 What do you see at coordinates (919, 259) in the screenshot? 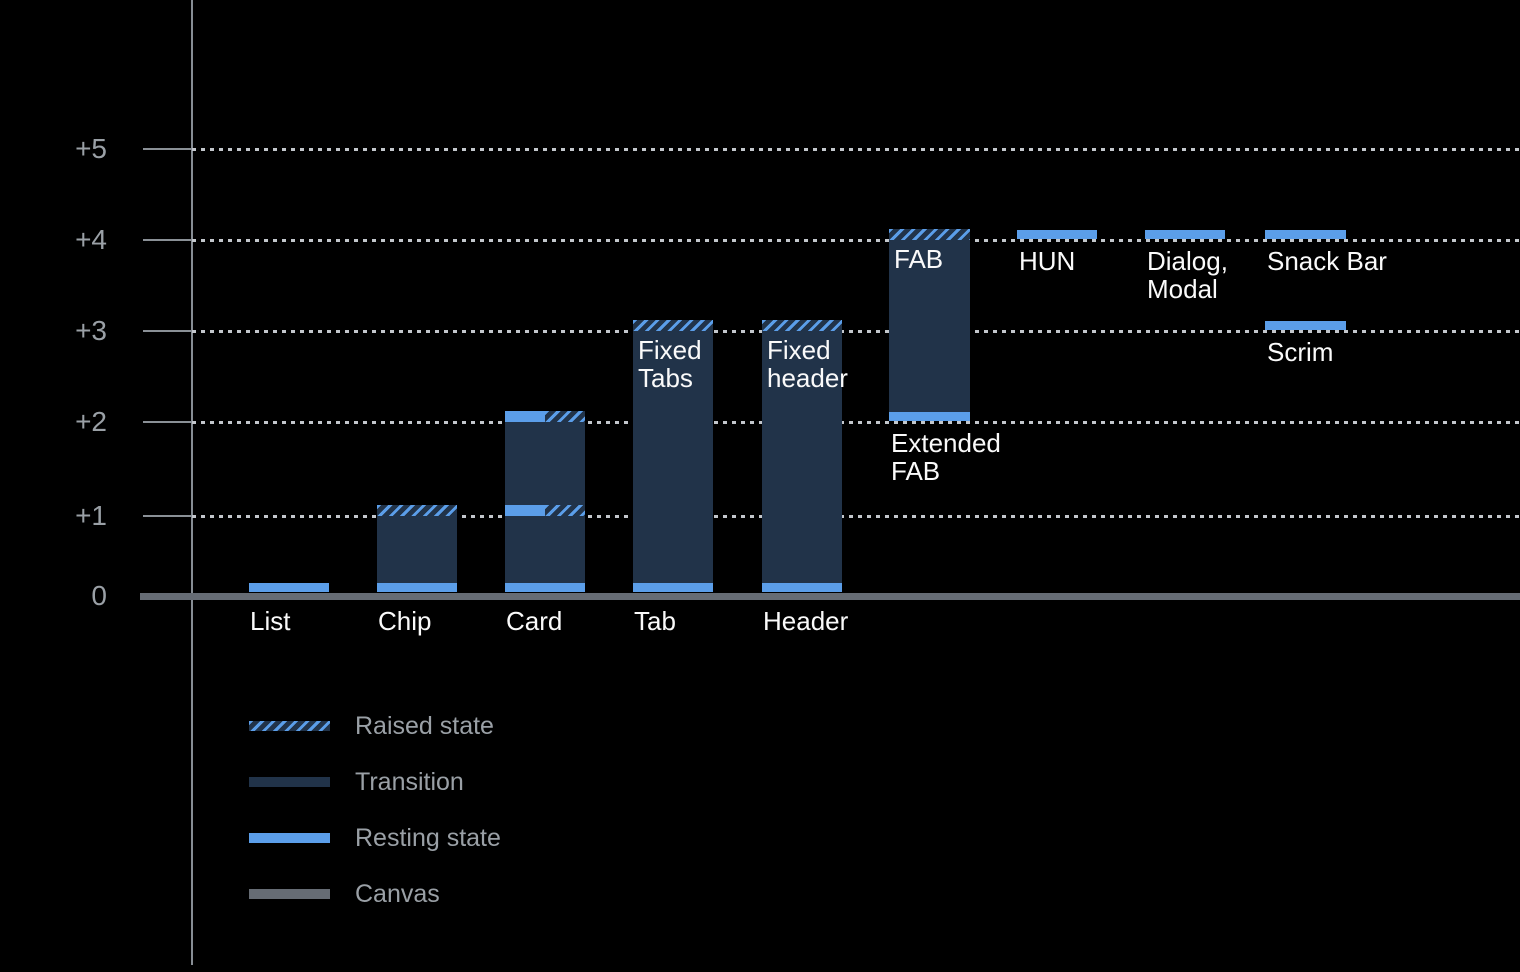
I see `bar-label-fab: FAB` at bounding box center [919, 259].